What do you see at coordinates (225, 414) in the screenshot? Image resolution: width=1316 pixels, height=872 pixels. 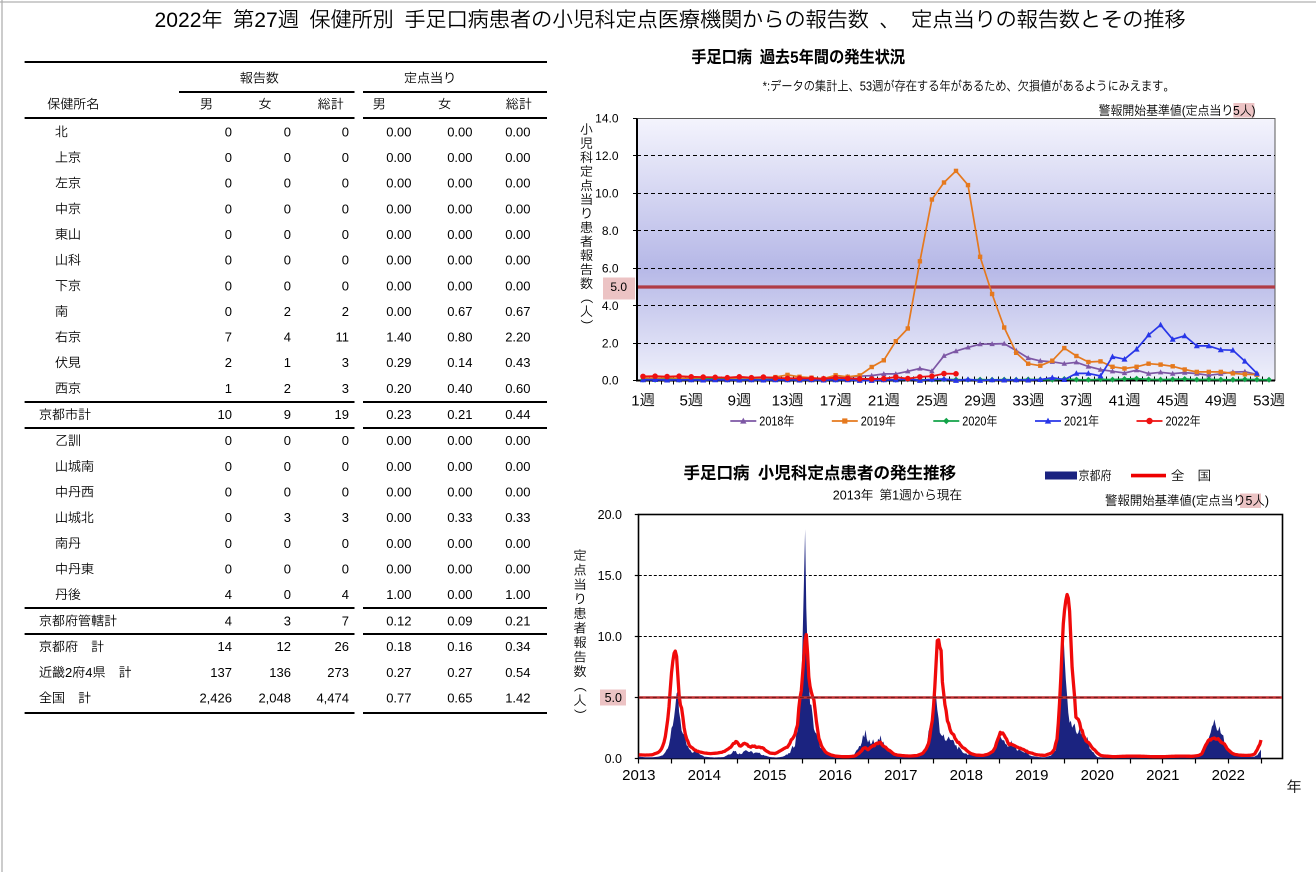 I see `svg-text: 10` at bounding box center [225, 414].